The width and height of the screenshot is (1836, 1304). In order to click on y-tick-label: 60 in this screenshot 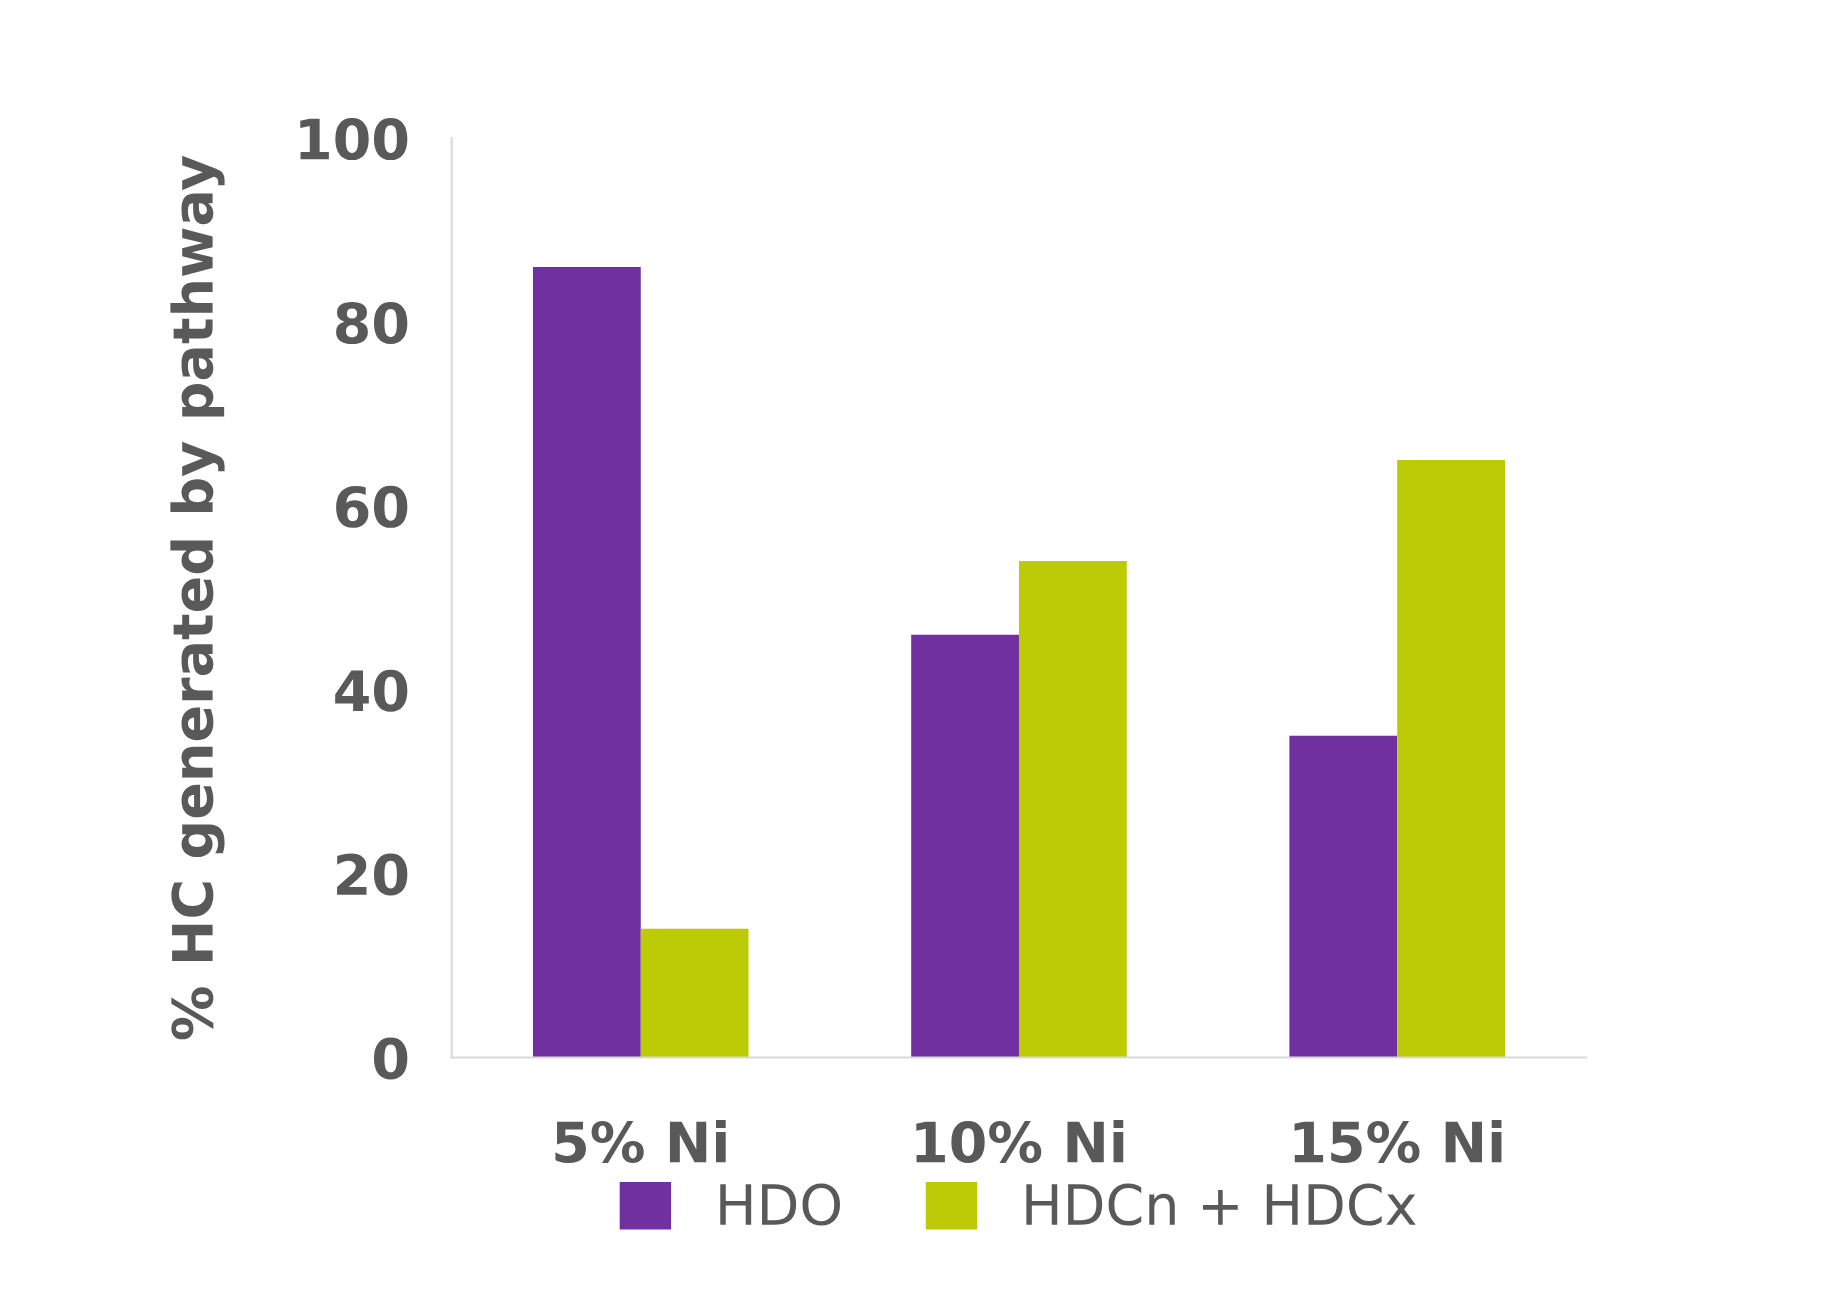, I will do `click(372, 506)`.